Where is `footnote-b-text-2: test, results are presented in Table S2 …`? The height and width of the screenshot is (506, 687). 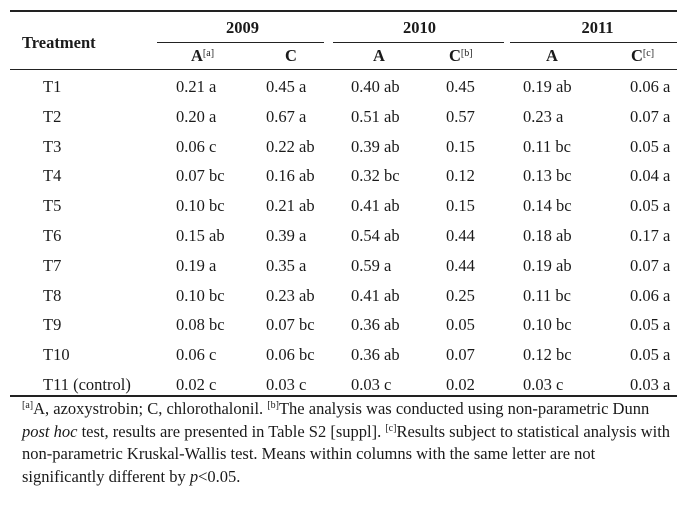 footnote-b-text-2: test, results are presented in Table S2 … is located at coordinates (231, 431).